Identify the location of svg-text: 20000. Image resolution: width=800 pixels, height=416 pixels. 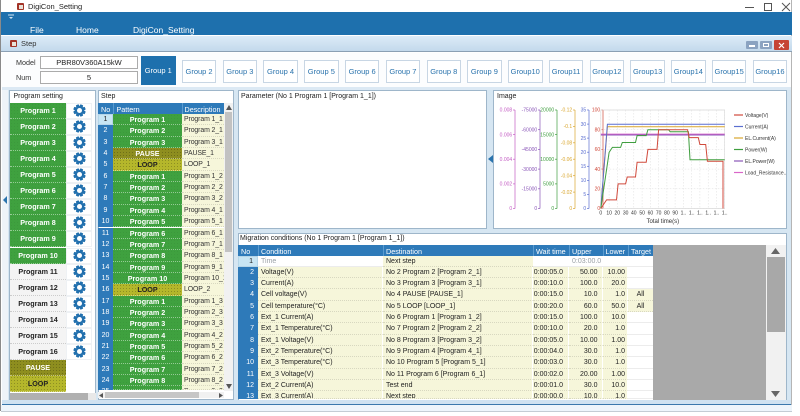
(547, 111).